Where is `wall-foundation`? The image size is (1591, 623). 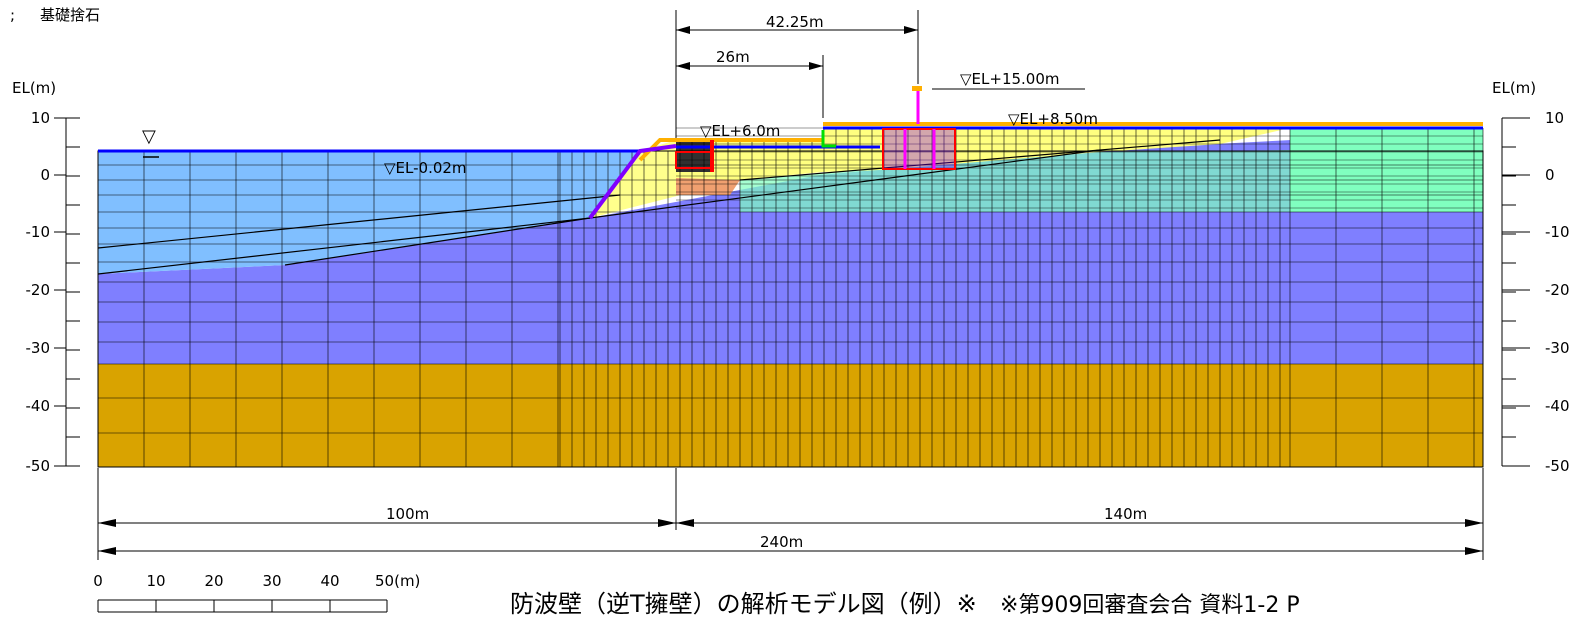 wall-foundation is located at coordinates (919, 149).